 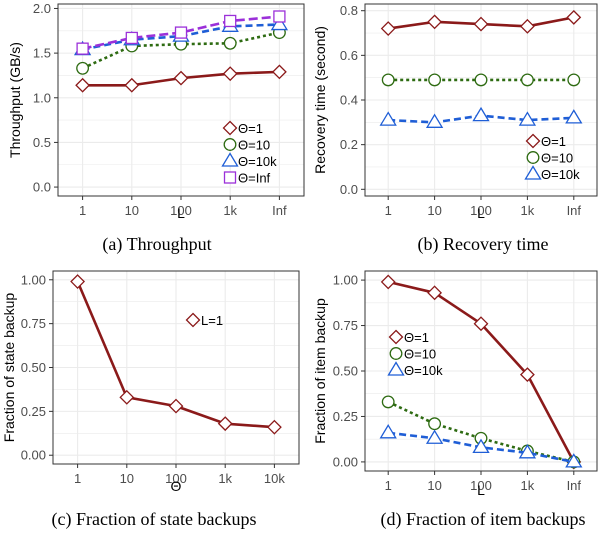 I want to click on y-tick-label: 0.2, so click(x=349, y=144).